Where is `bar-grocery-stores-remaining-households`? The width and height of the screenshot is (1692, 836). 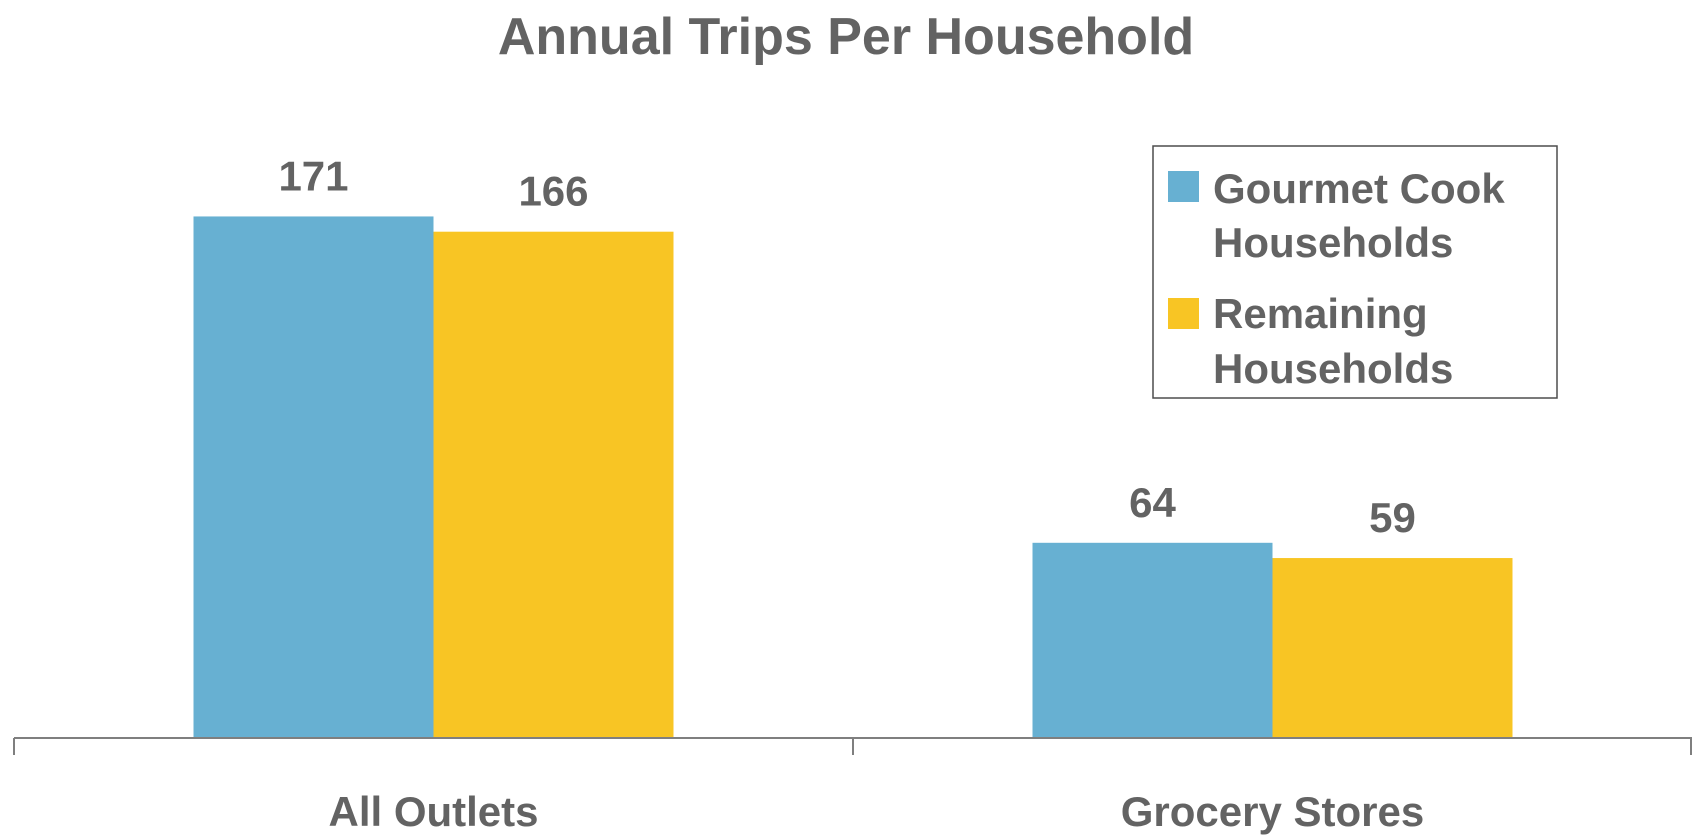
bar-grocery-stores-remaining-households is located at coordinates (1392, 648).